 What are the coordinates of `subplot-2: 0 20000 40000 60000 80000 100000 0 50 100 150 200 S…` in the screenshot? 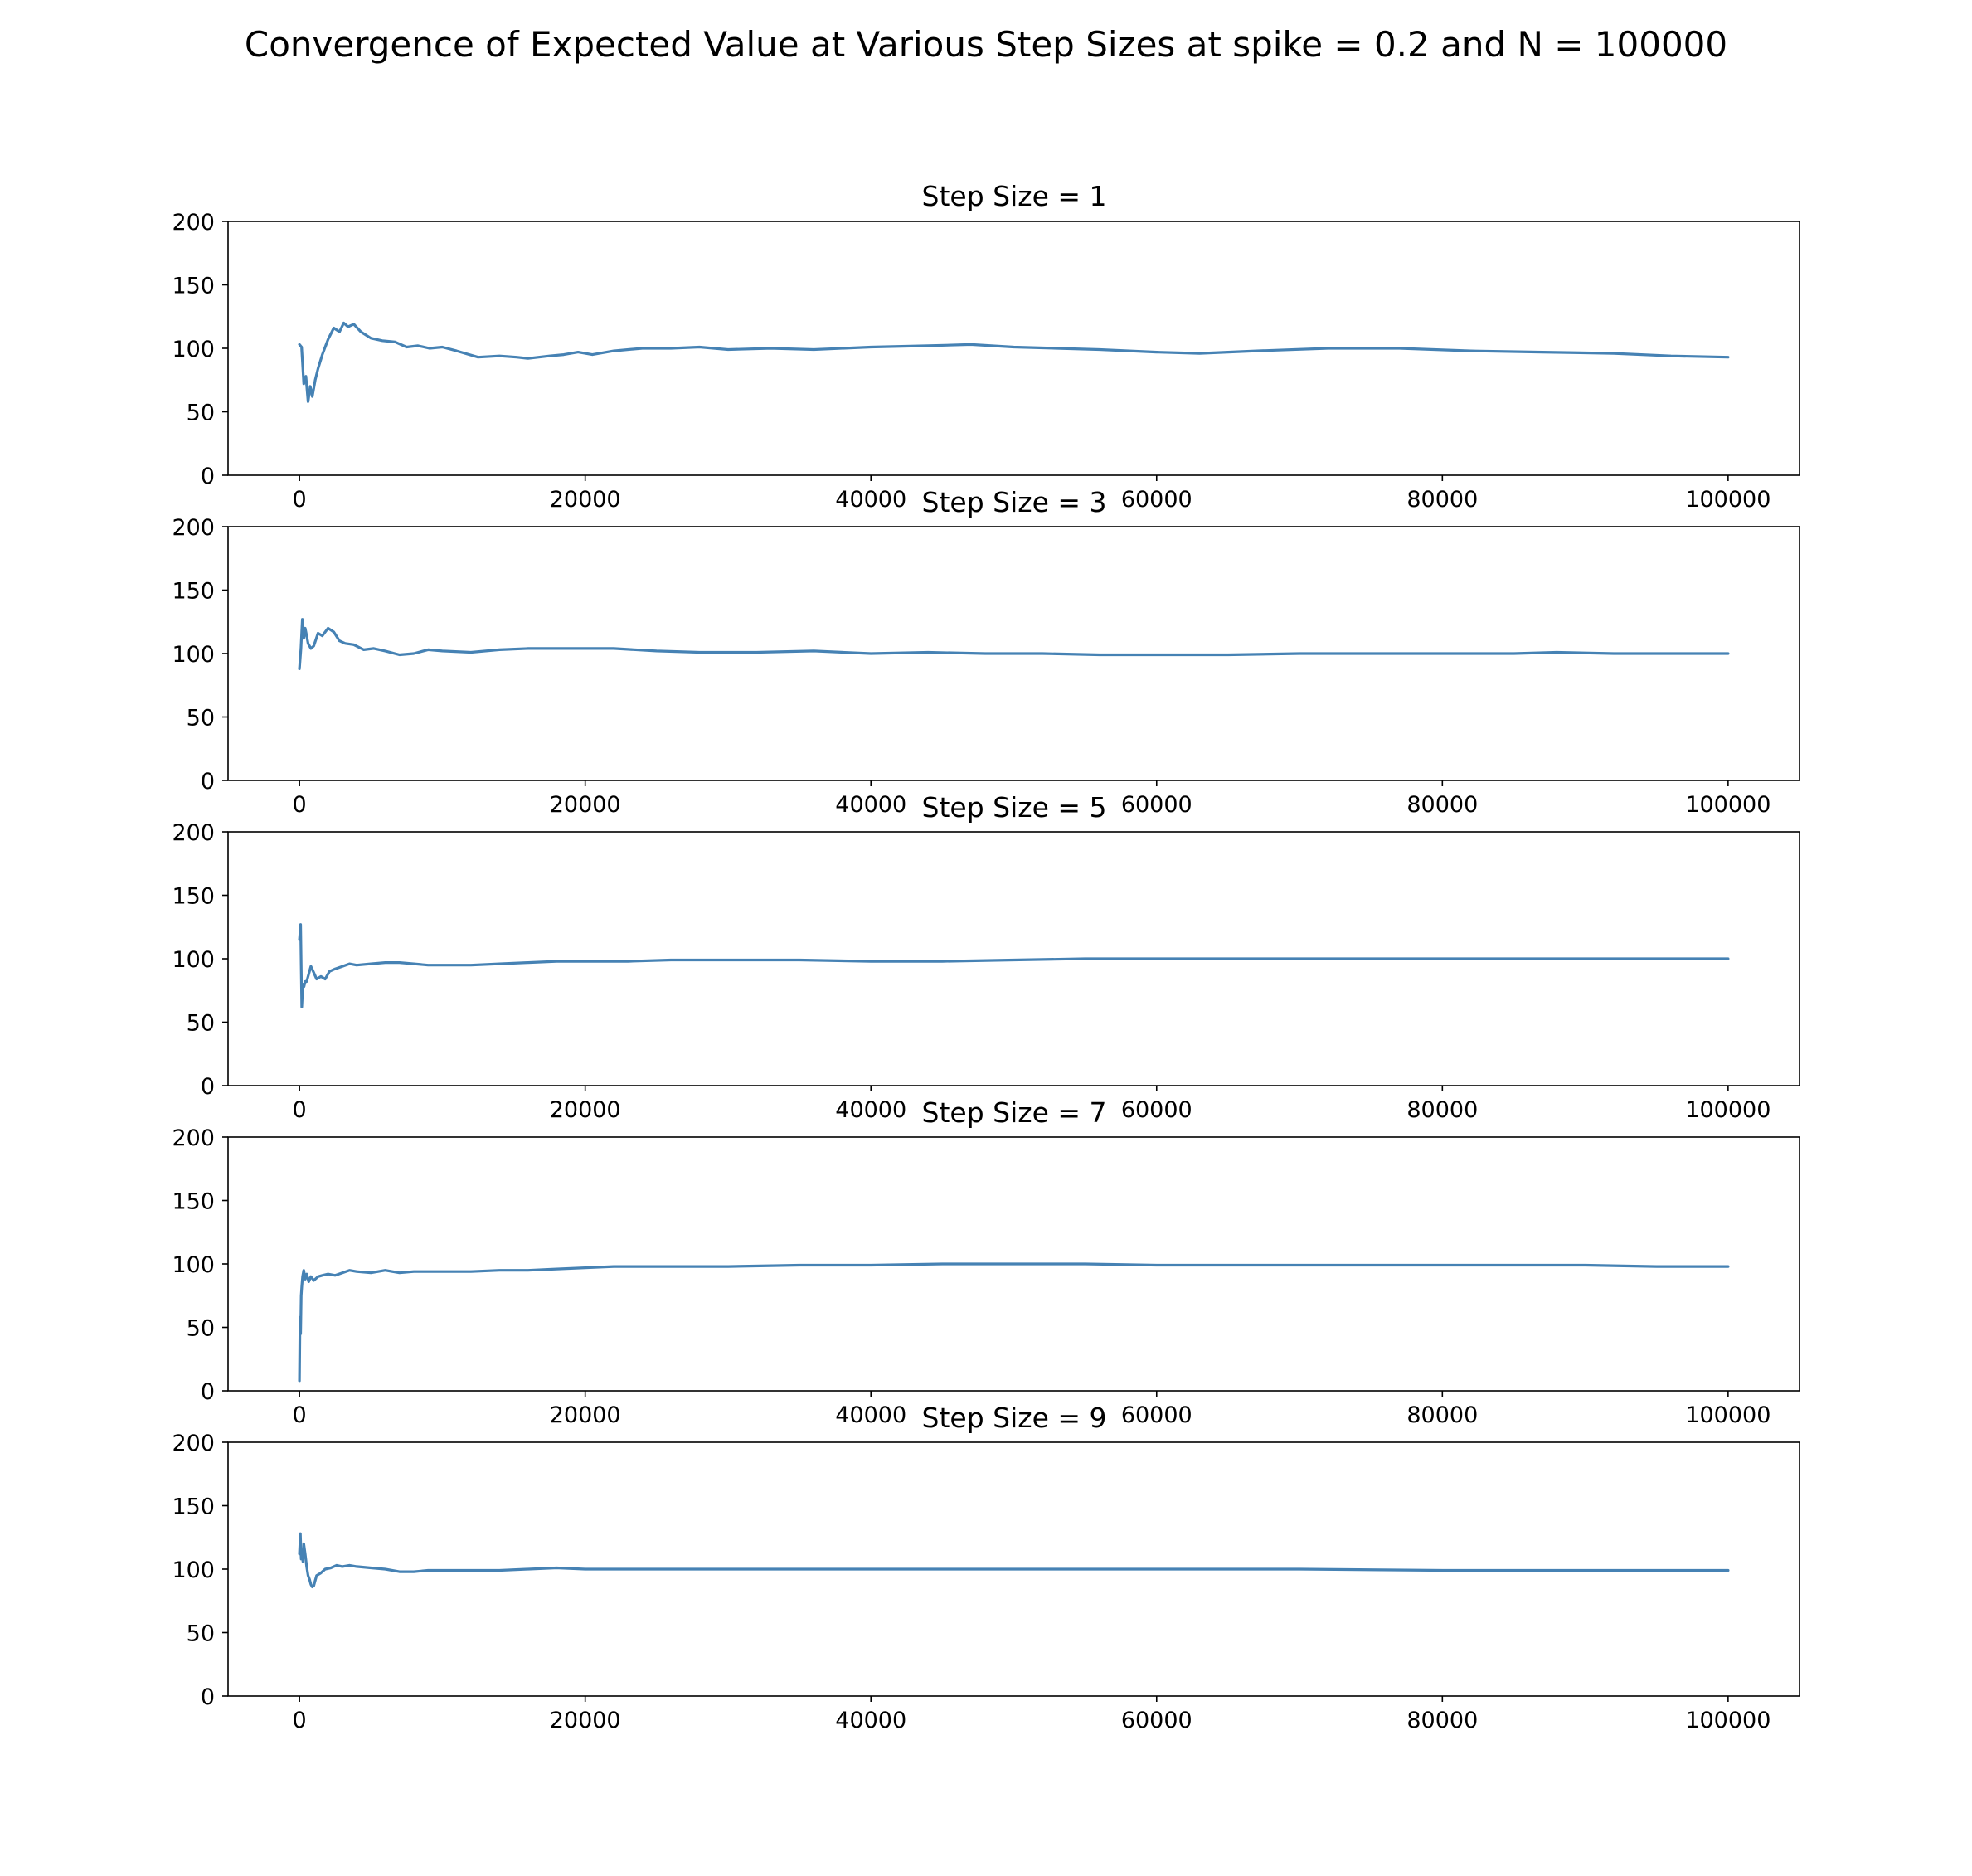 It's located at (986, 652).